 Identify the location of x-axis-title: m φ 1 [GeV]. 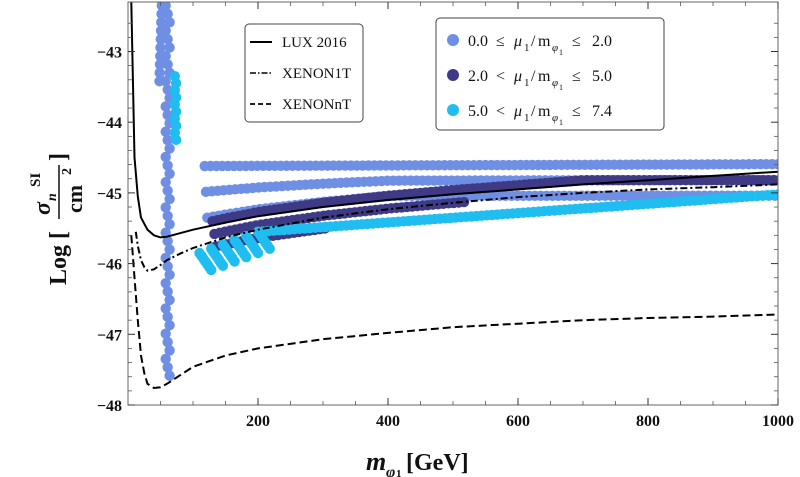
(417, 462).